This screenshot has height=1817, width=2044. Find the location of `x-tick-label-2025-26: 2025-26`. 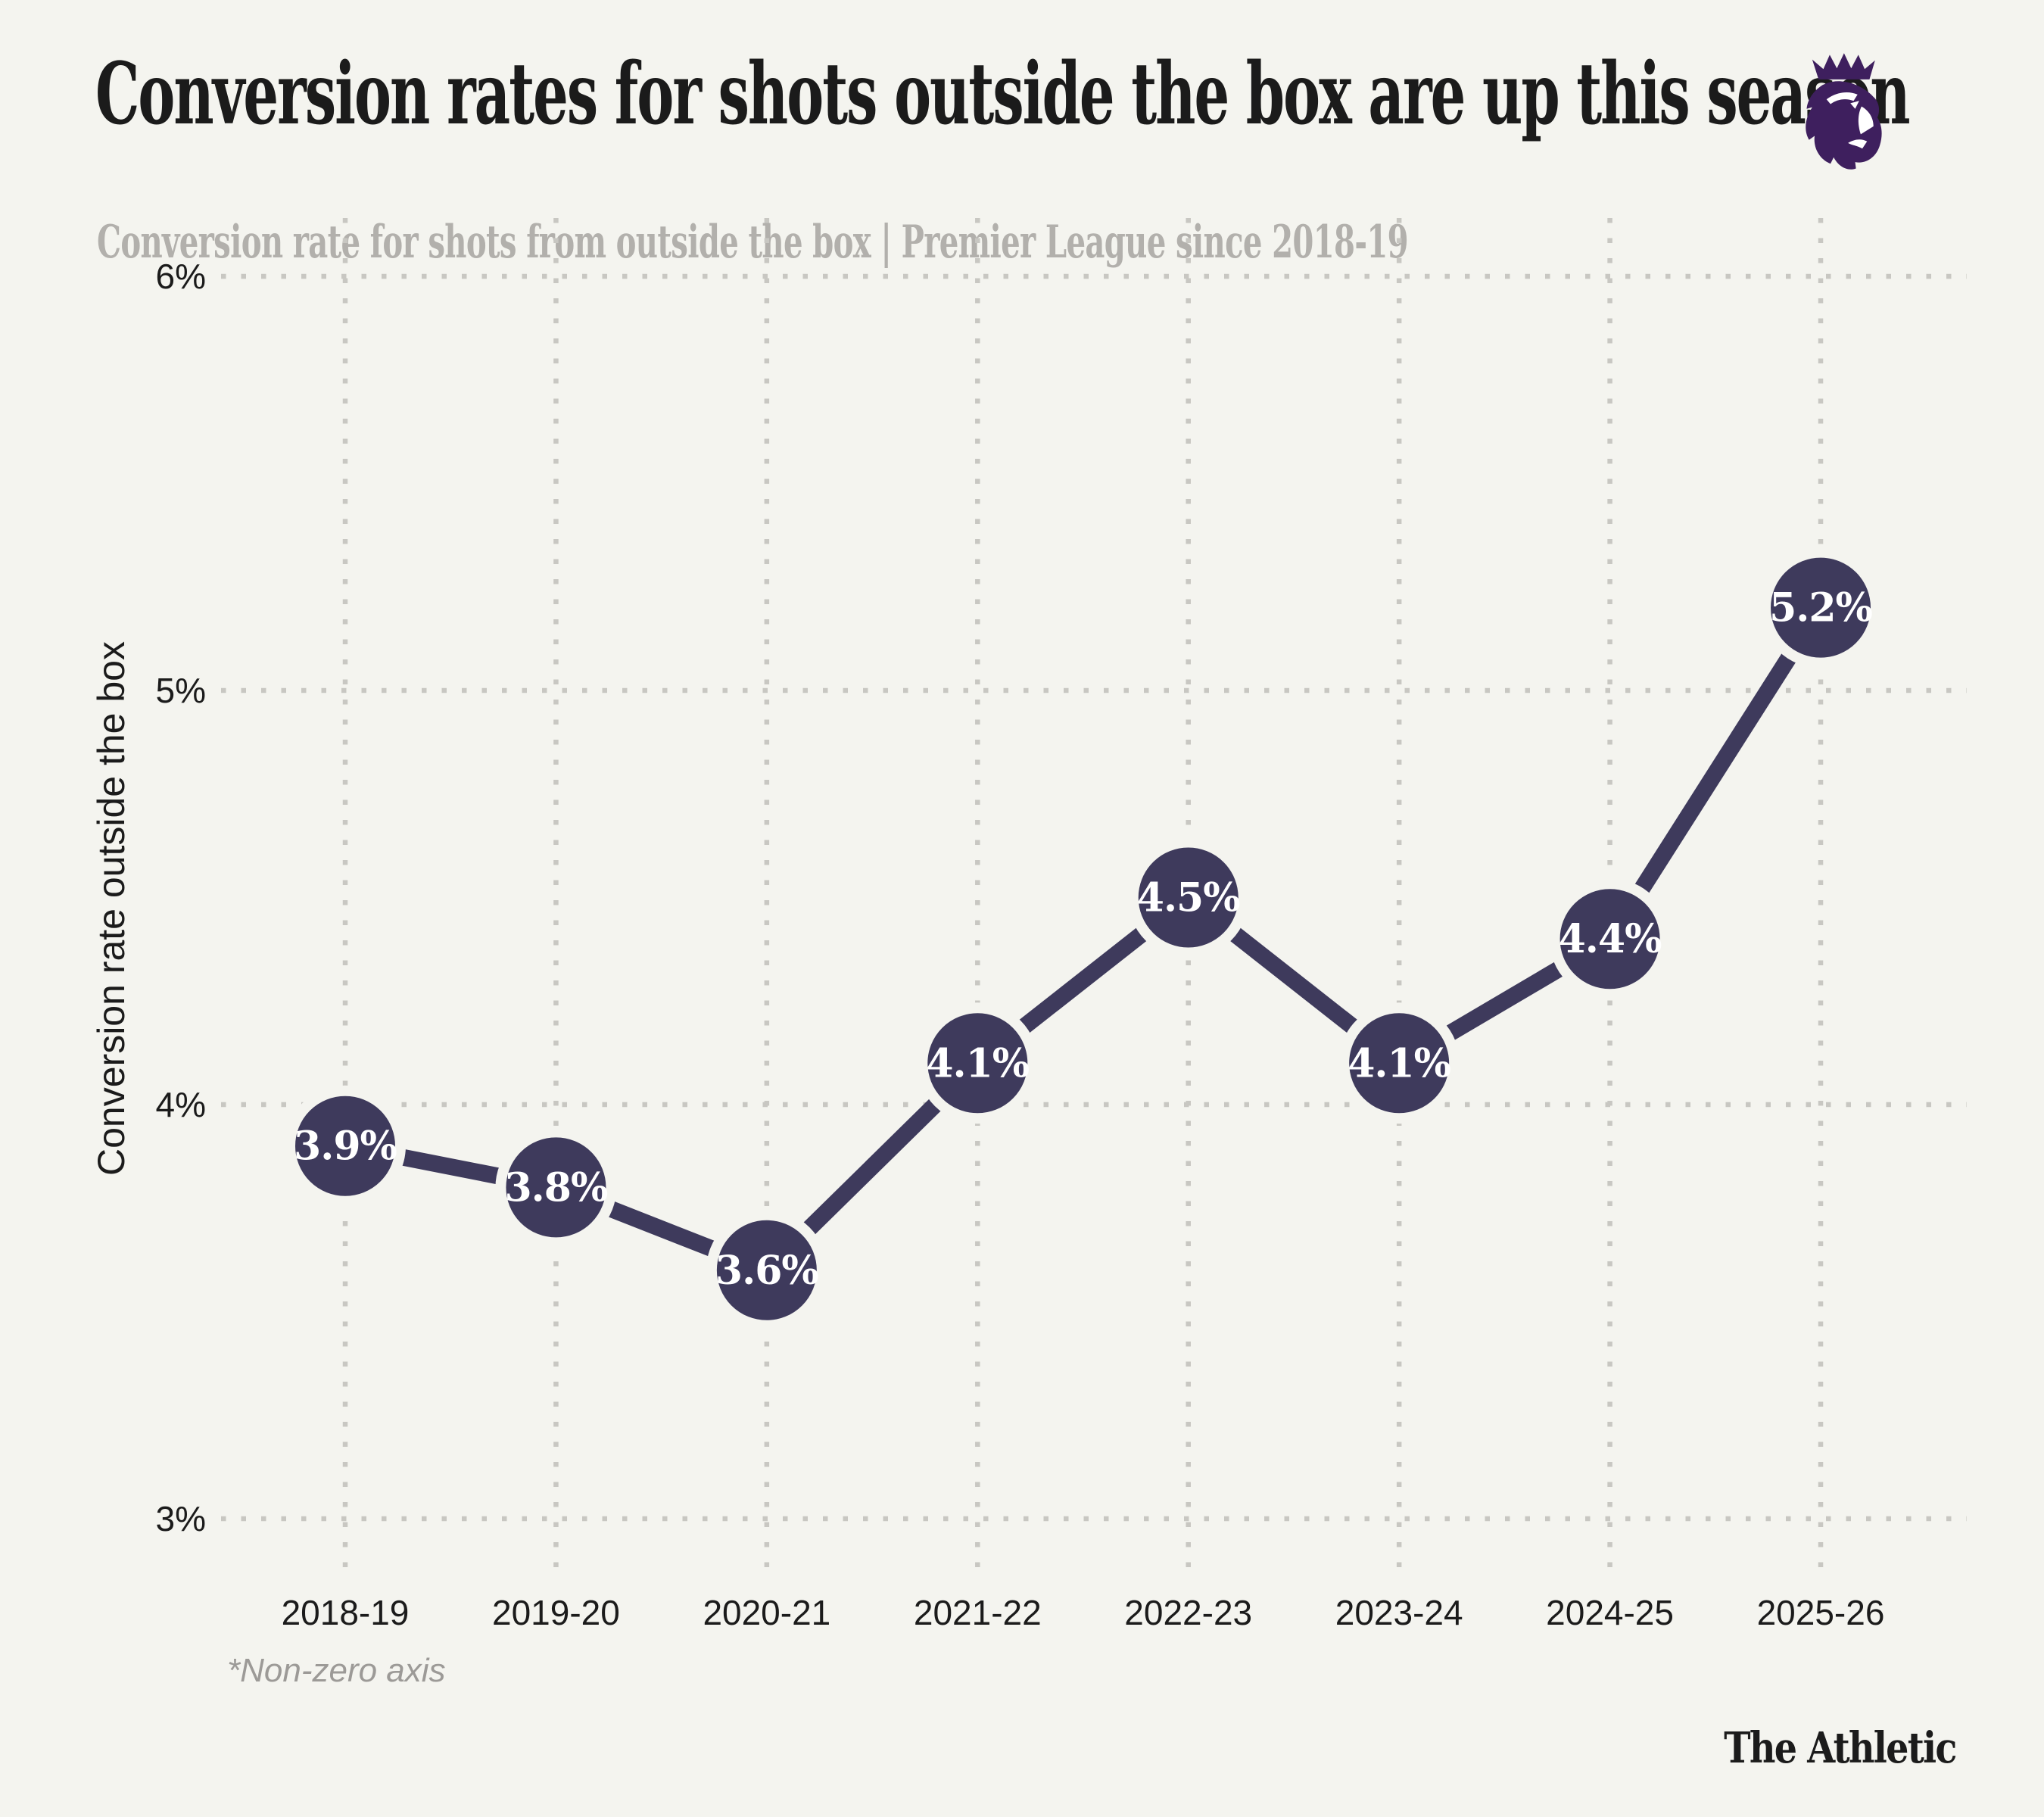

x-tick-label-2025-26: 2025-26 is located at coordinates (1821, 1612).